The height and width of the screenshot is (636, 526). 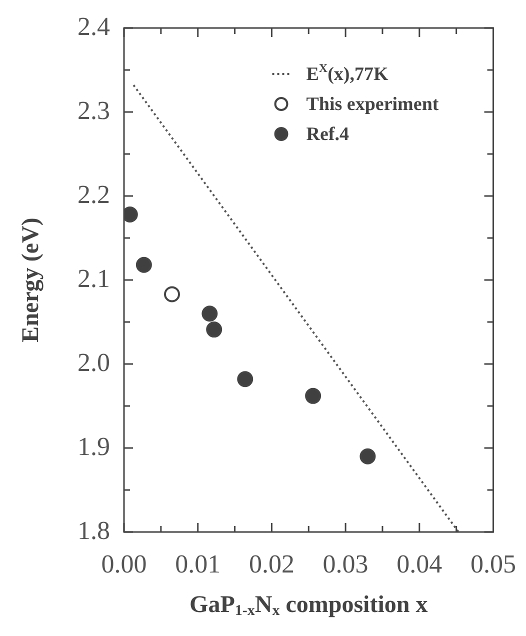 I want to click on y-tick-label: 2.0, so click(x=94, y=362).